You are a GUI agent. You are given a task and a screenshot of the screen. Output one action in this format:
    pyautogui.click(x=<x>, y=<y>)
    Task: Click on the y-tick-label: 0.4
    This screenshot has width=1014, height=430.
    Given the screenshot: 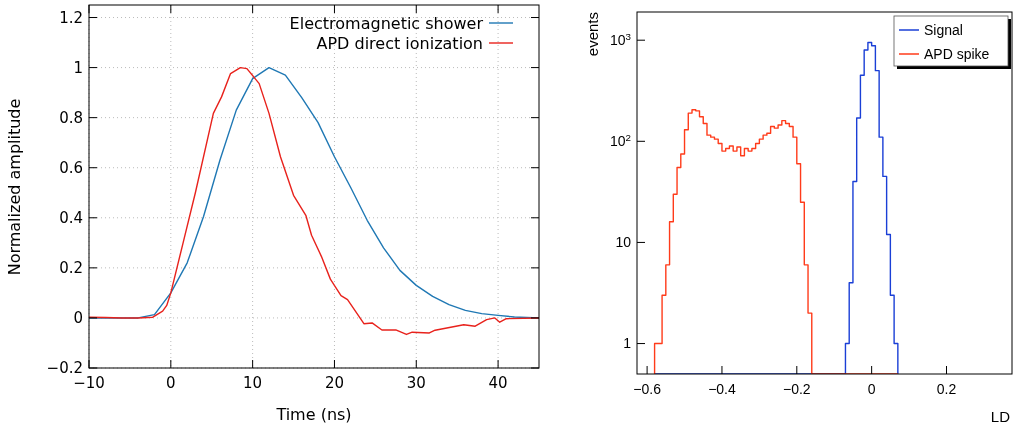 What is the action you would take?
    pyautogui.click(x=71, y=218)
    